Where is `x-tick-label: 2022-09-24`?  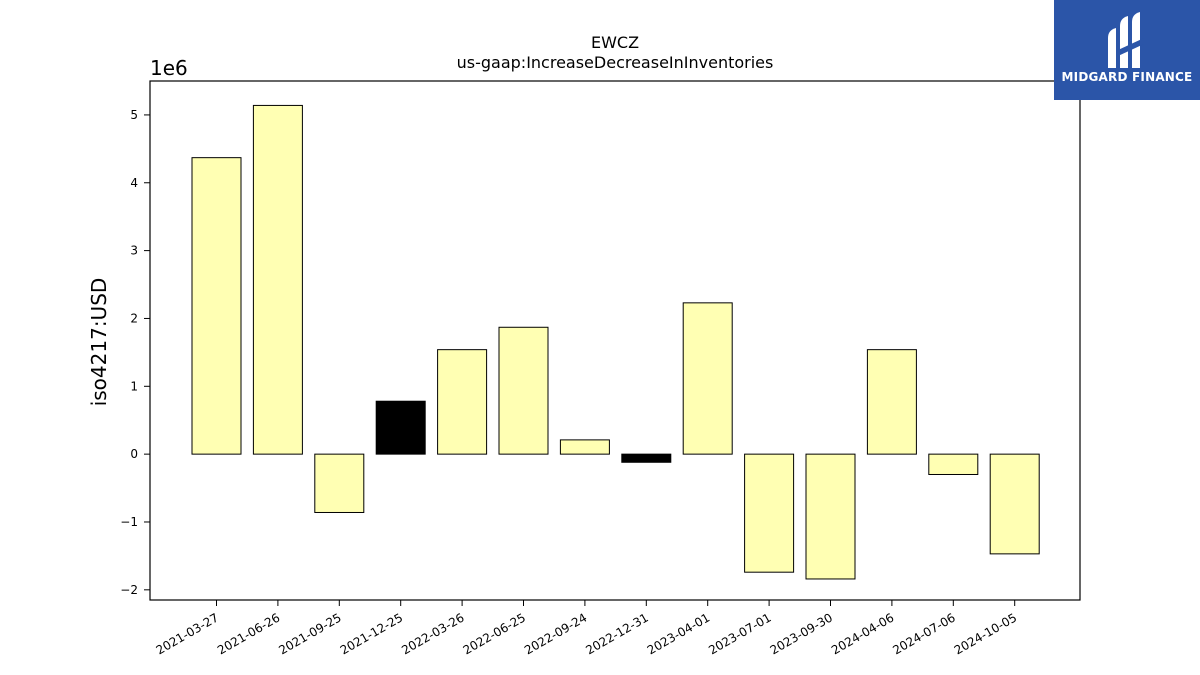
x-tick-label: 2022-09-24 is located at coordinates (555, 633).